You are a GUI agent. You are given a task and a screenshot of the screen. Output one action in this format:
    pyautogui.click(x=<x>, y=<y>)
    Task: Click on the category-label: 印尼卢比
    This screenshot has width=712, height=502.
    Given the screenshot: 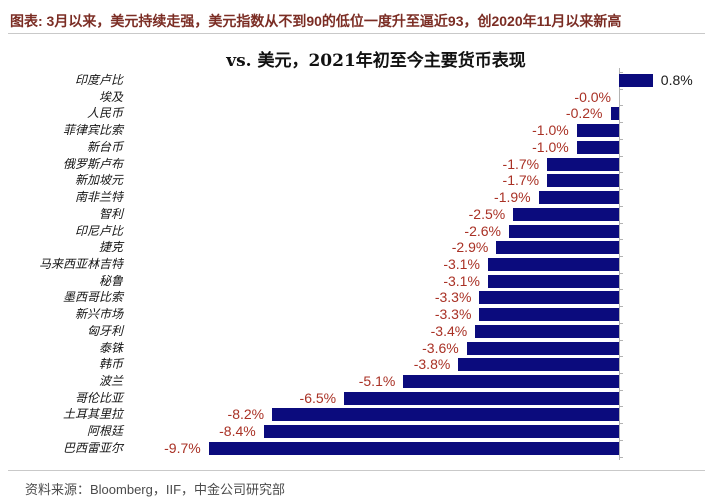 What is the action you would take?
    pyautogui.click(x=98, y=230)
    